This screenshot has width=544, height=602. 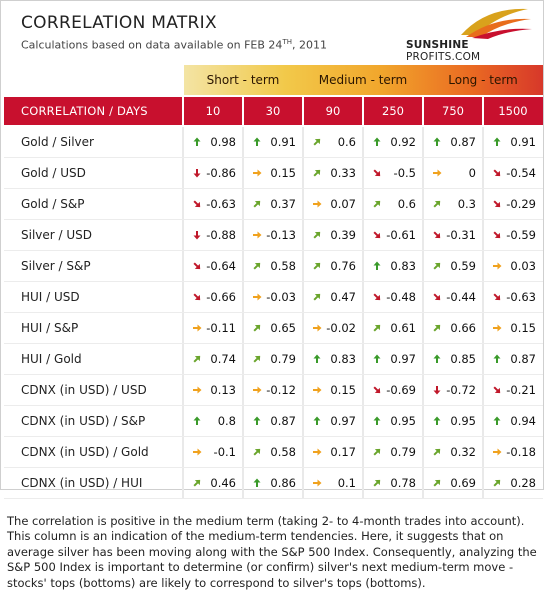 I want to click on correlation-cell: 0.65, so click(x=273, y=328).